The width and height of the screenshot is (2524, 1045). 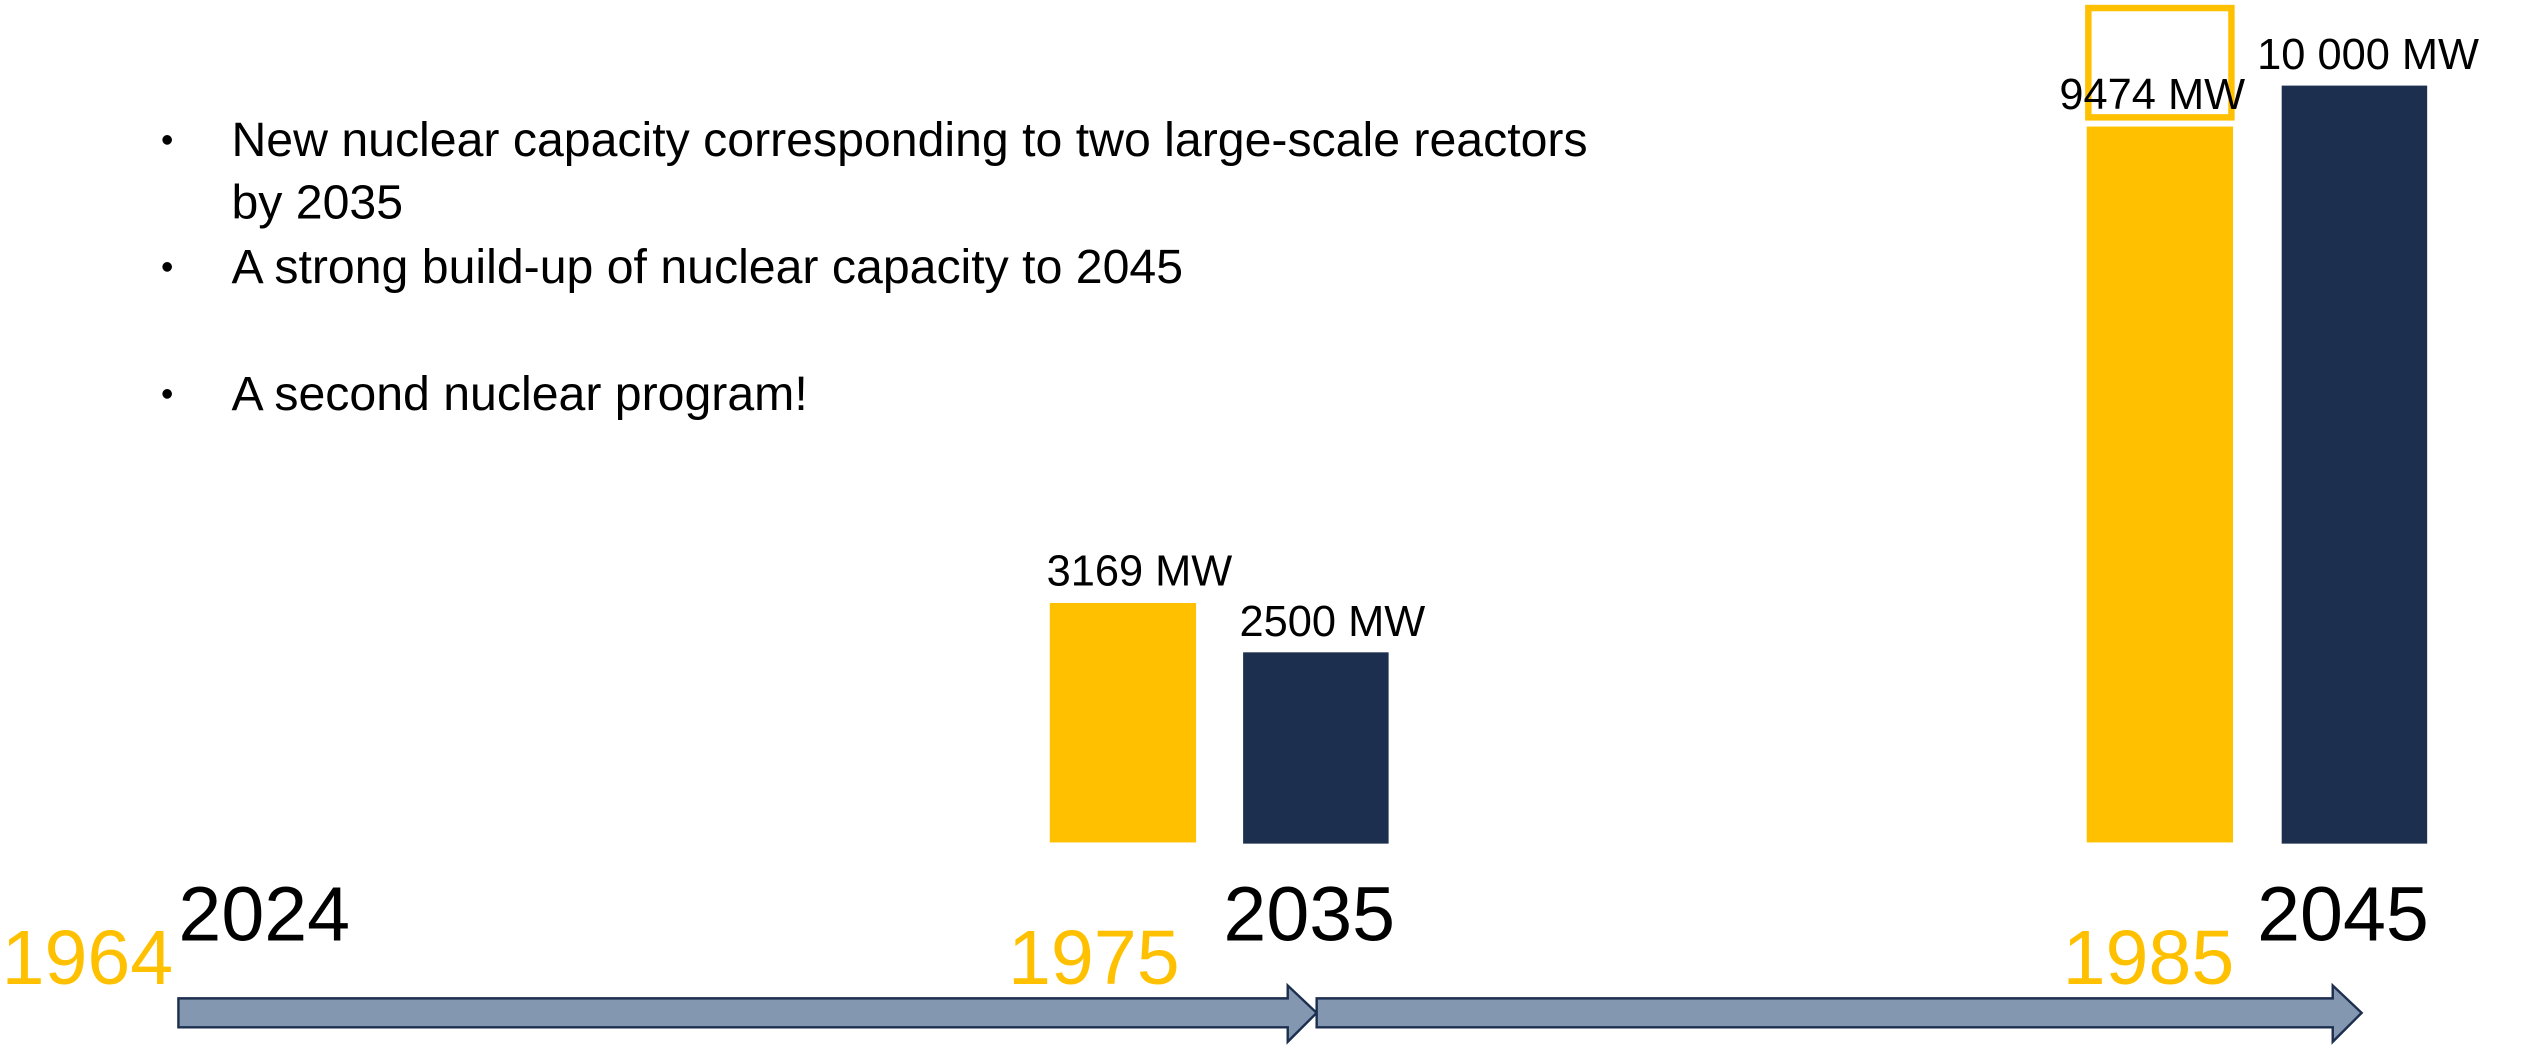 I want to click on bullet-text: A second nuclear program!, so click(x=519, y=394).